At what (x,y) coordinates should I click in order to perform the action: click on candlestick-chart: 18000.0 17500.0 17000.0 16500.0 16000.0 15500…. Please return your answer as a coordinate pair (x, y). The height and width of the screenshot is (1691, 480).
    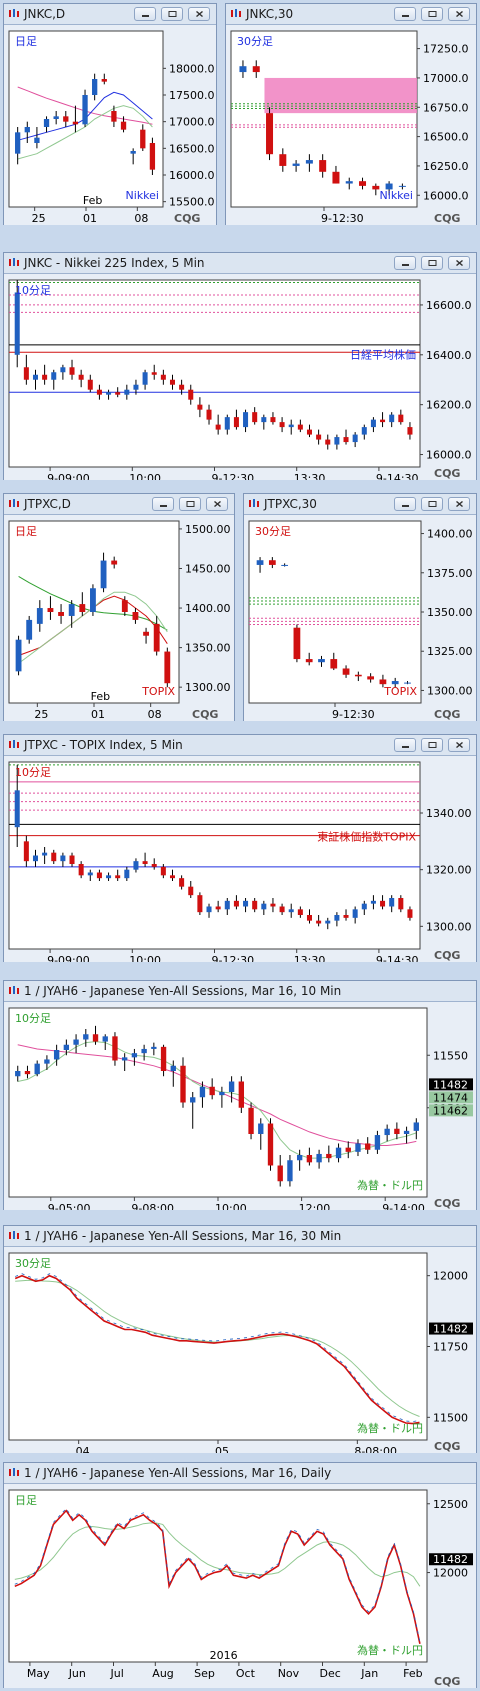
    Looking at the image, I should click on (110, 125).